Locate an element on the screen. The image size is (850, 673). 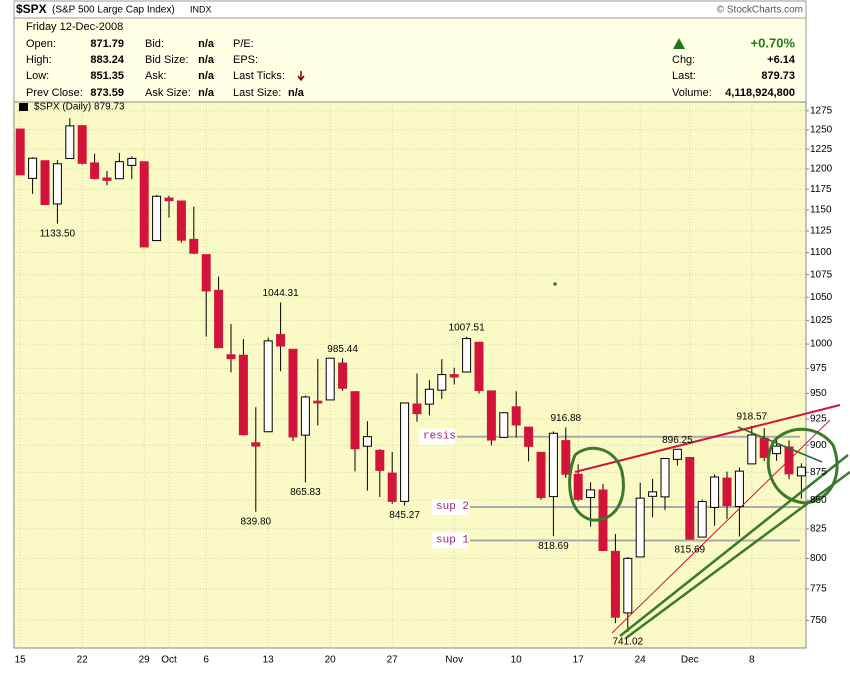
y-tick-label: 825 is located at coordinates (818, 528).